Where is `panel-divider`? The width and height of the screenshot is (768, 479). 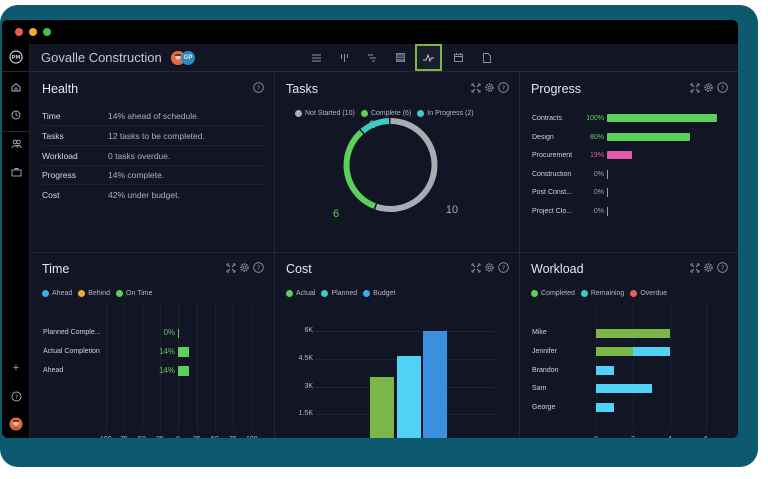
panel-divider is located at coordinates (274, 255).